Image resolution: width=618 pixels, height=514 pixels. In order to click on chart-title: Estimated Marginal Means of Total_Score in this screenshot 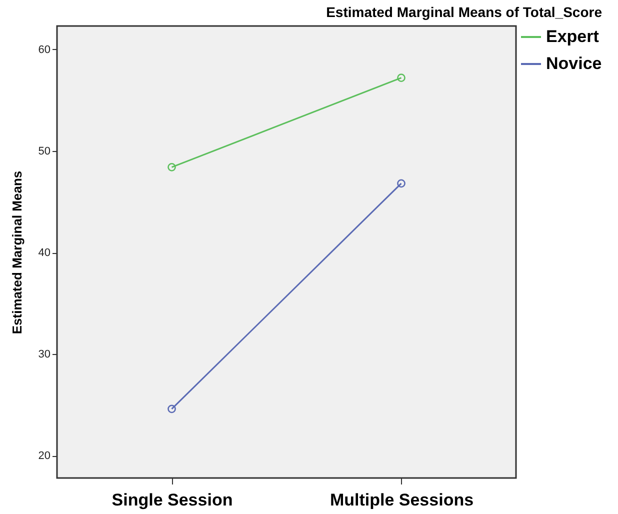, I will do `click(464, 12)`.